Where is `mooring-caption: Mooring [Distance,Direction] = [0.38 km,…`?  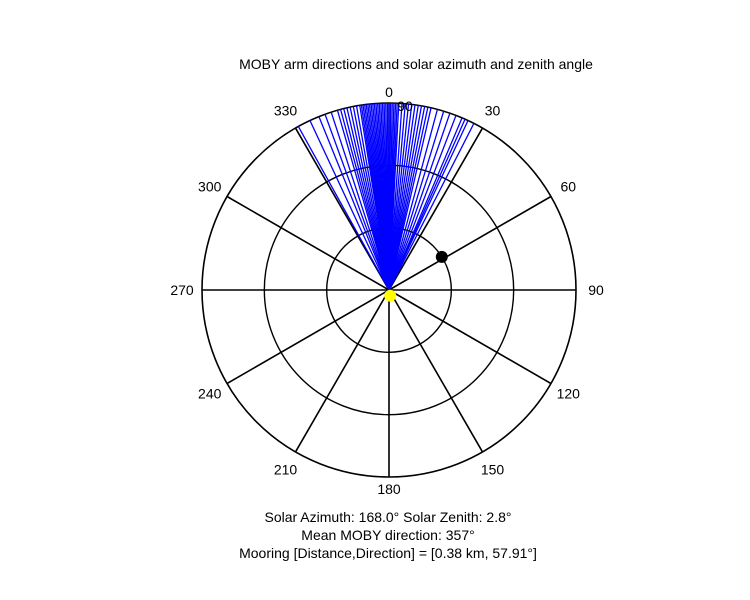
mooring-caption: Mooring [Distance,Direction] = [0.38 km,… is located at coordinates (388, 553).